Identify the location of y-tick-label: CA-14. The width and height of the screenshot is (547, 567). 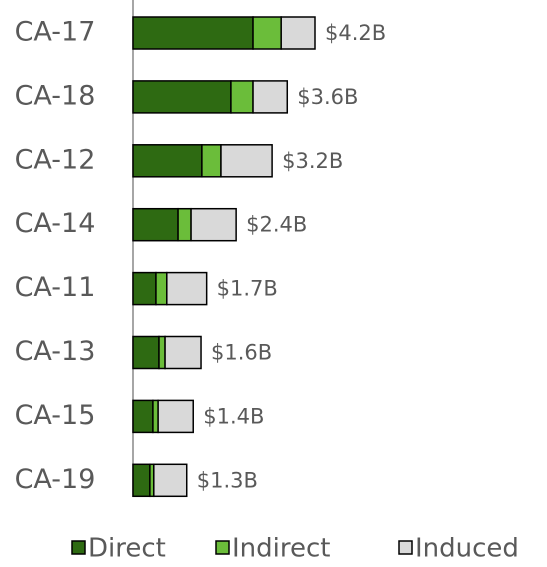
(55, 223).